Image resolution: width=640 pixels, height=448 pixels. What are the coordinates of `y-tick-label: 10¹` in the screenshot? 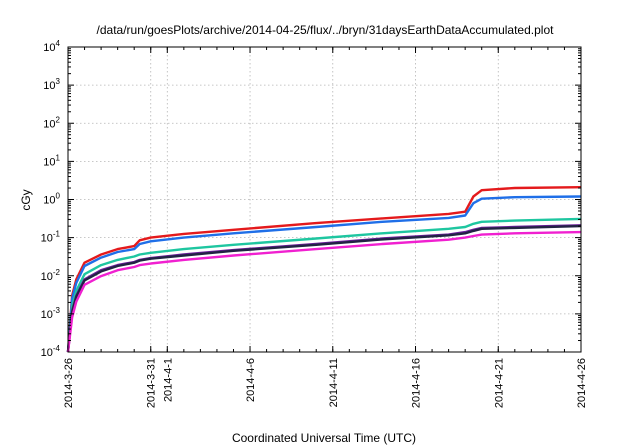 It's located at (51, 160).